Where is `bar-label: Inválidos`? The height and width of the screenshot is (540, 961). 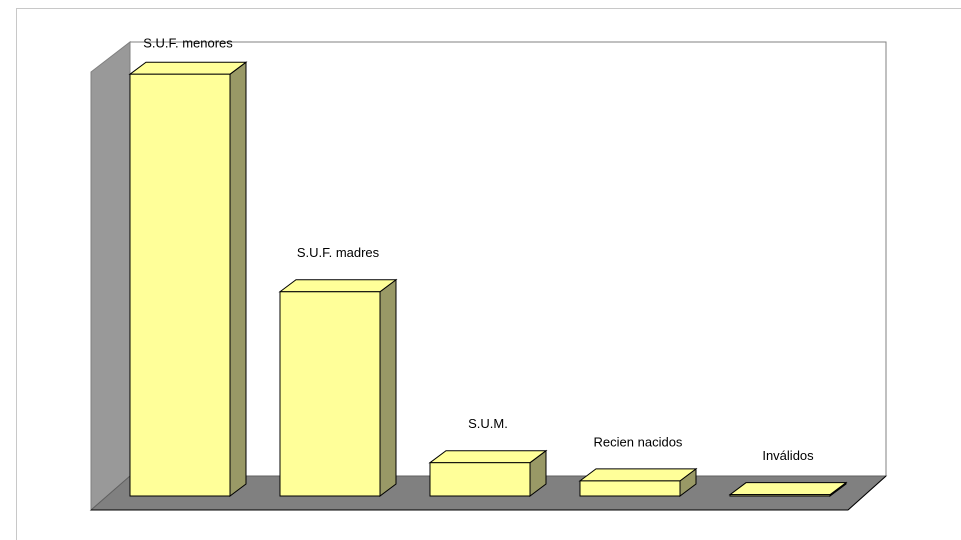
bar-label: Inválidos is located at coordinates (788, 455).